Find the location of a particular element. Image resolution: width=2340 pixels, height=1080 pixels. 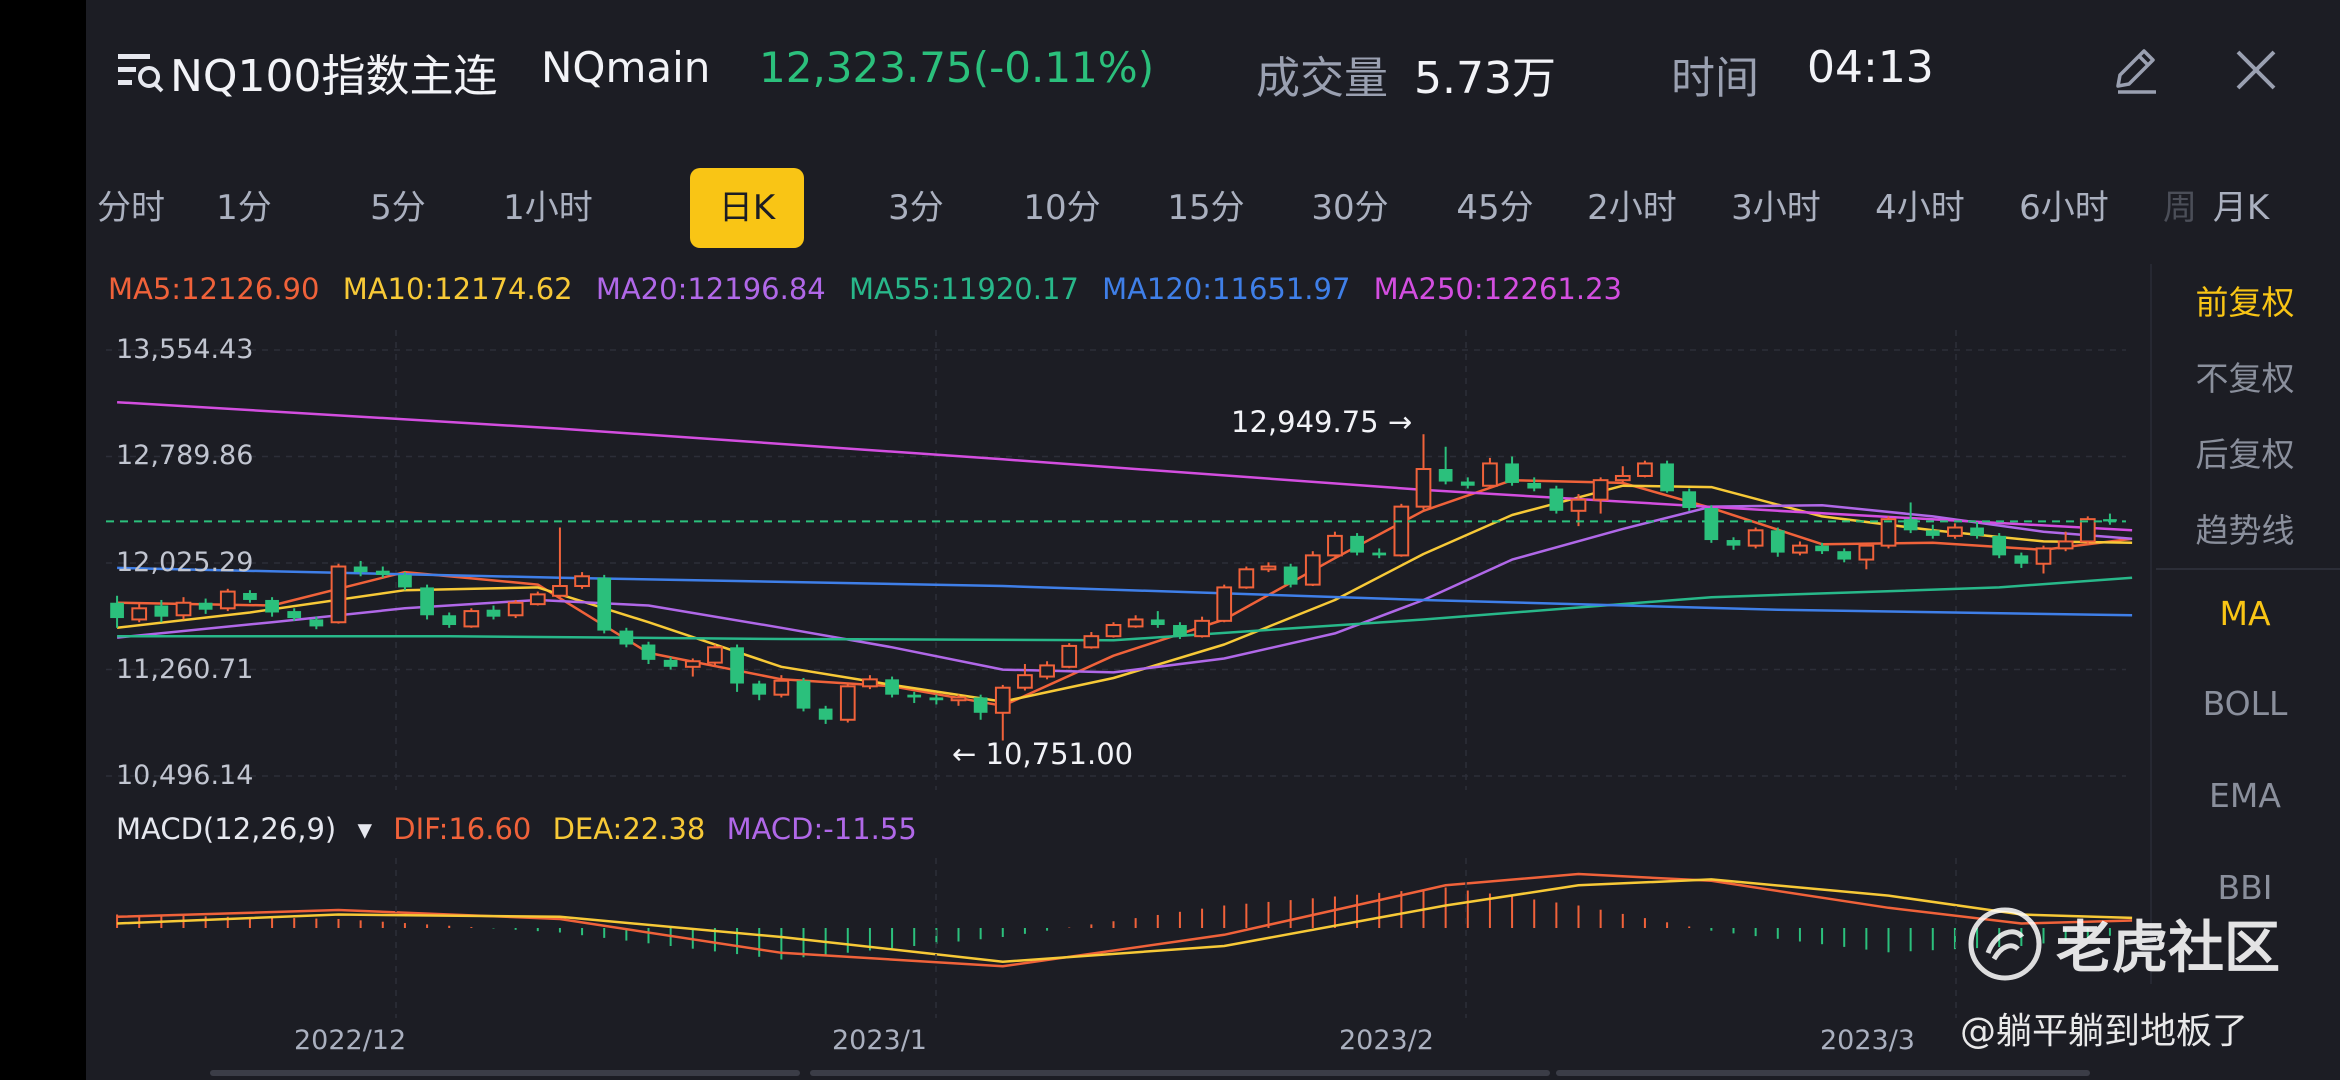

tab-daily: 日K is located at coordinates (747, 208).